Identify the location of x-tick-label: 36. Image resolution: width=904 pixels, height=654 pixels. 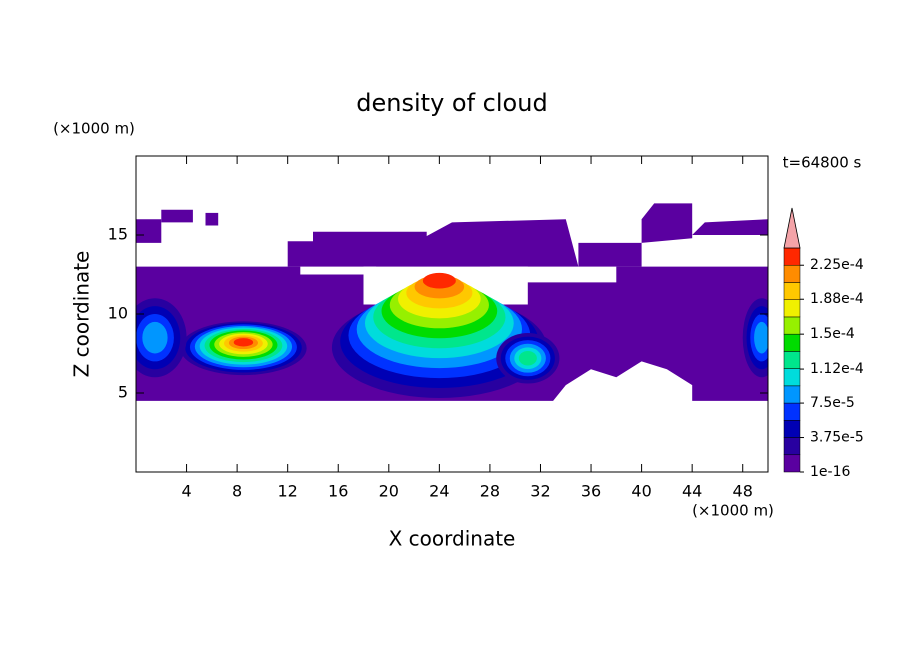
(591, 491).